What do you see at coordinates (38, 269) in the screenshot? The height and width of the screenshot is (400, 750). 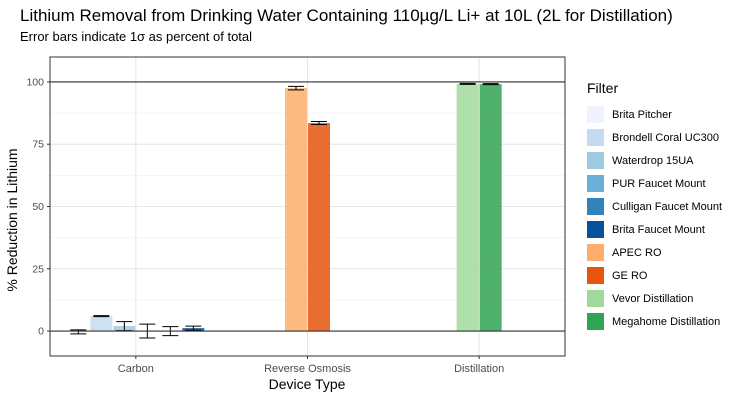 I see `y-tick-label: 25` at bounding box center [38, 269].